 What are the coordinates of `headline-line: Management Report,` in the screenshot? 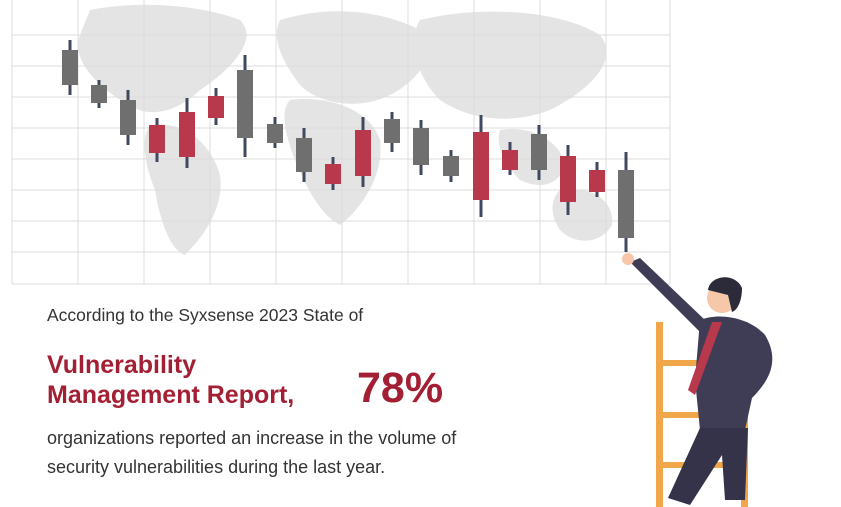 It's located at (170, 395).